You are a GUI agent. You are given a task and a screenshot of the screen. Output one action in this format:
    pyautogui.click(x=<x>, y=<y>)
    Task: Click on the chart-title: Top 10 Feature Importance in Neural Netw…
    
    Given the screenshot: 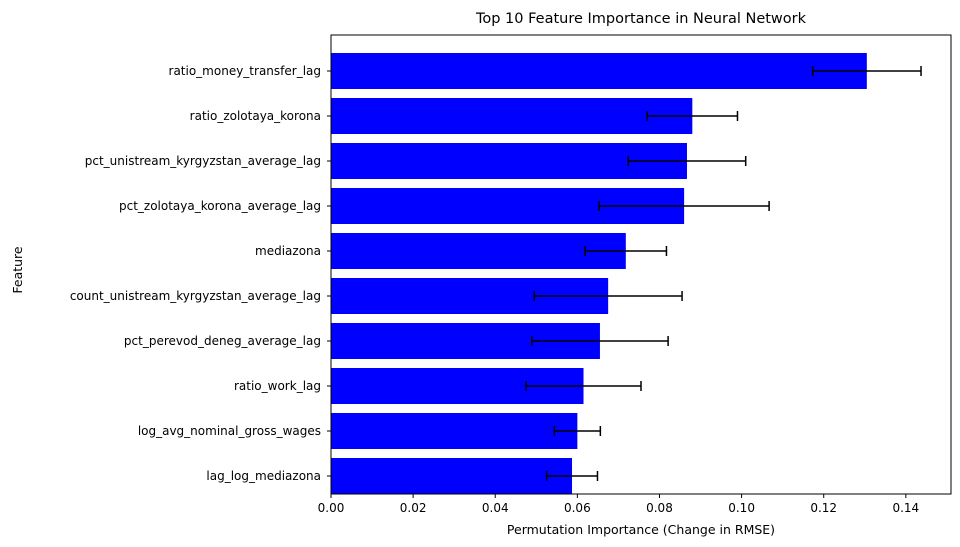 What is the action you would take?
    pyautogui.click(x=641, y=19)
    